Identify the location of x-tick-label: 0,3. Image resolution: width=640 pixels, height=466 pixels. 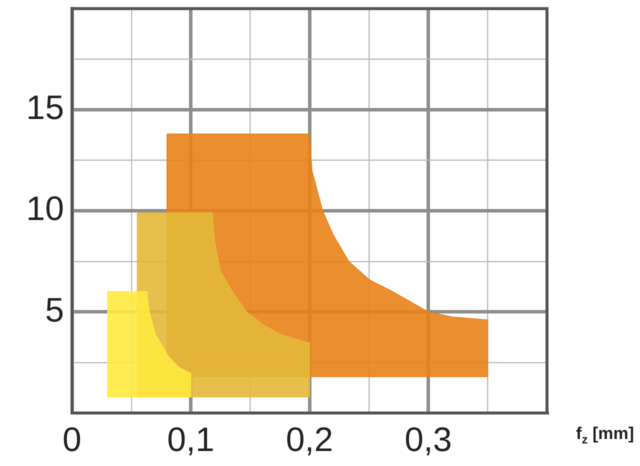
(428, 439).